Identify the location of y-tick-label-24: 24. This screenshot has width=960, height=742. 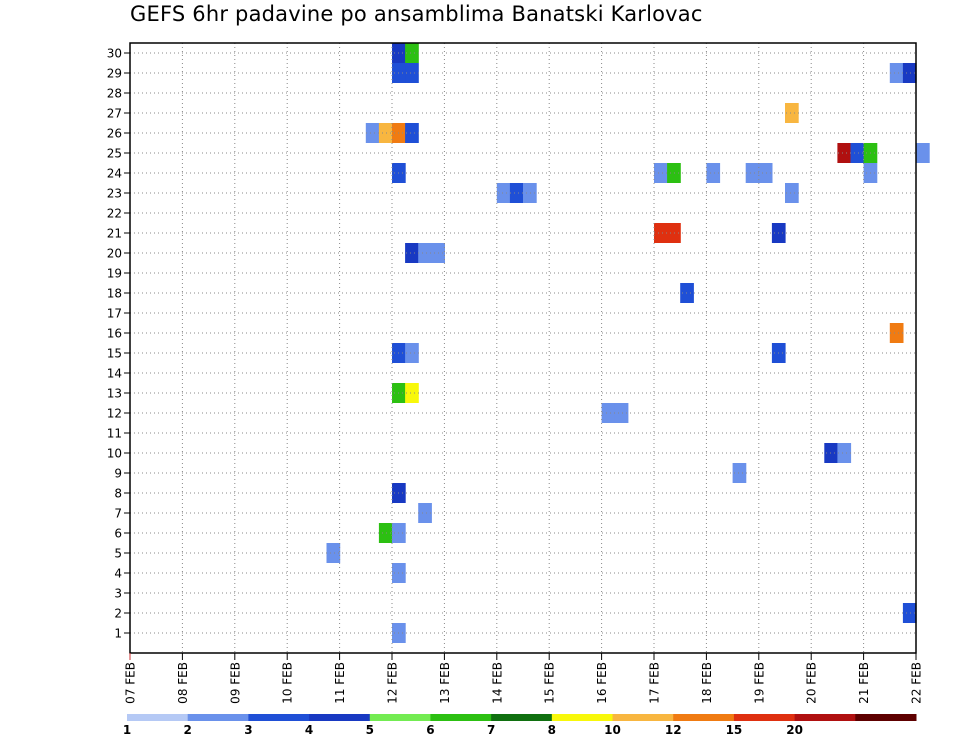
(114, 174).